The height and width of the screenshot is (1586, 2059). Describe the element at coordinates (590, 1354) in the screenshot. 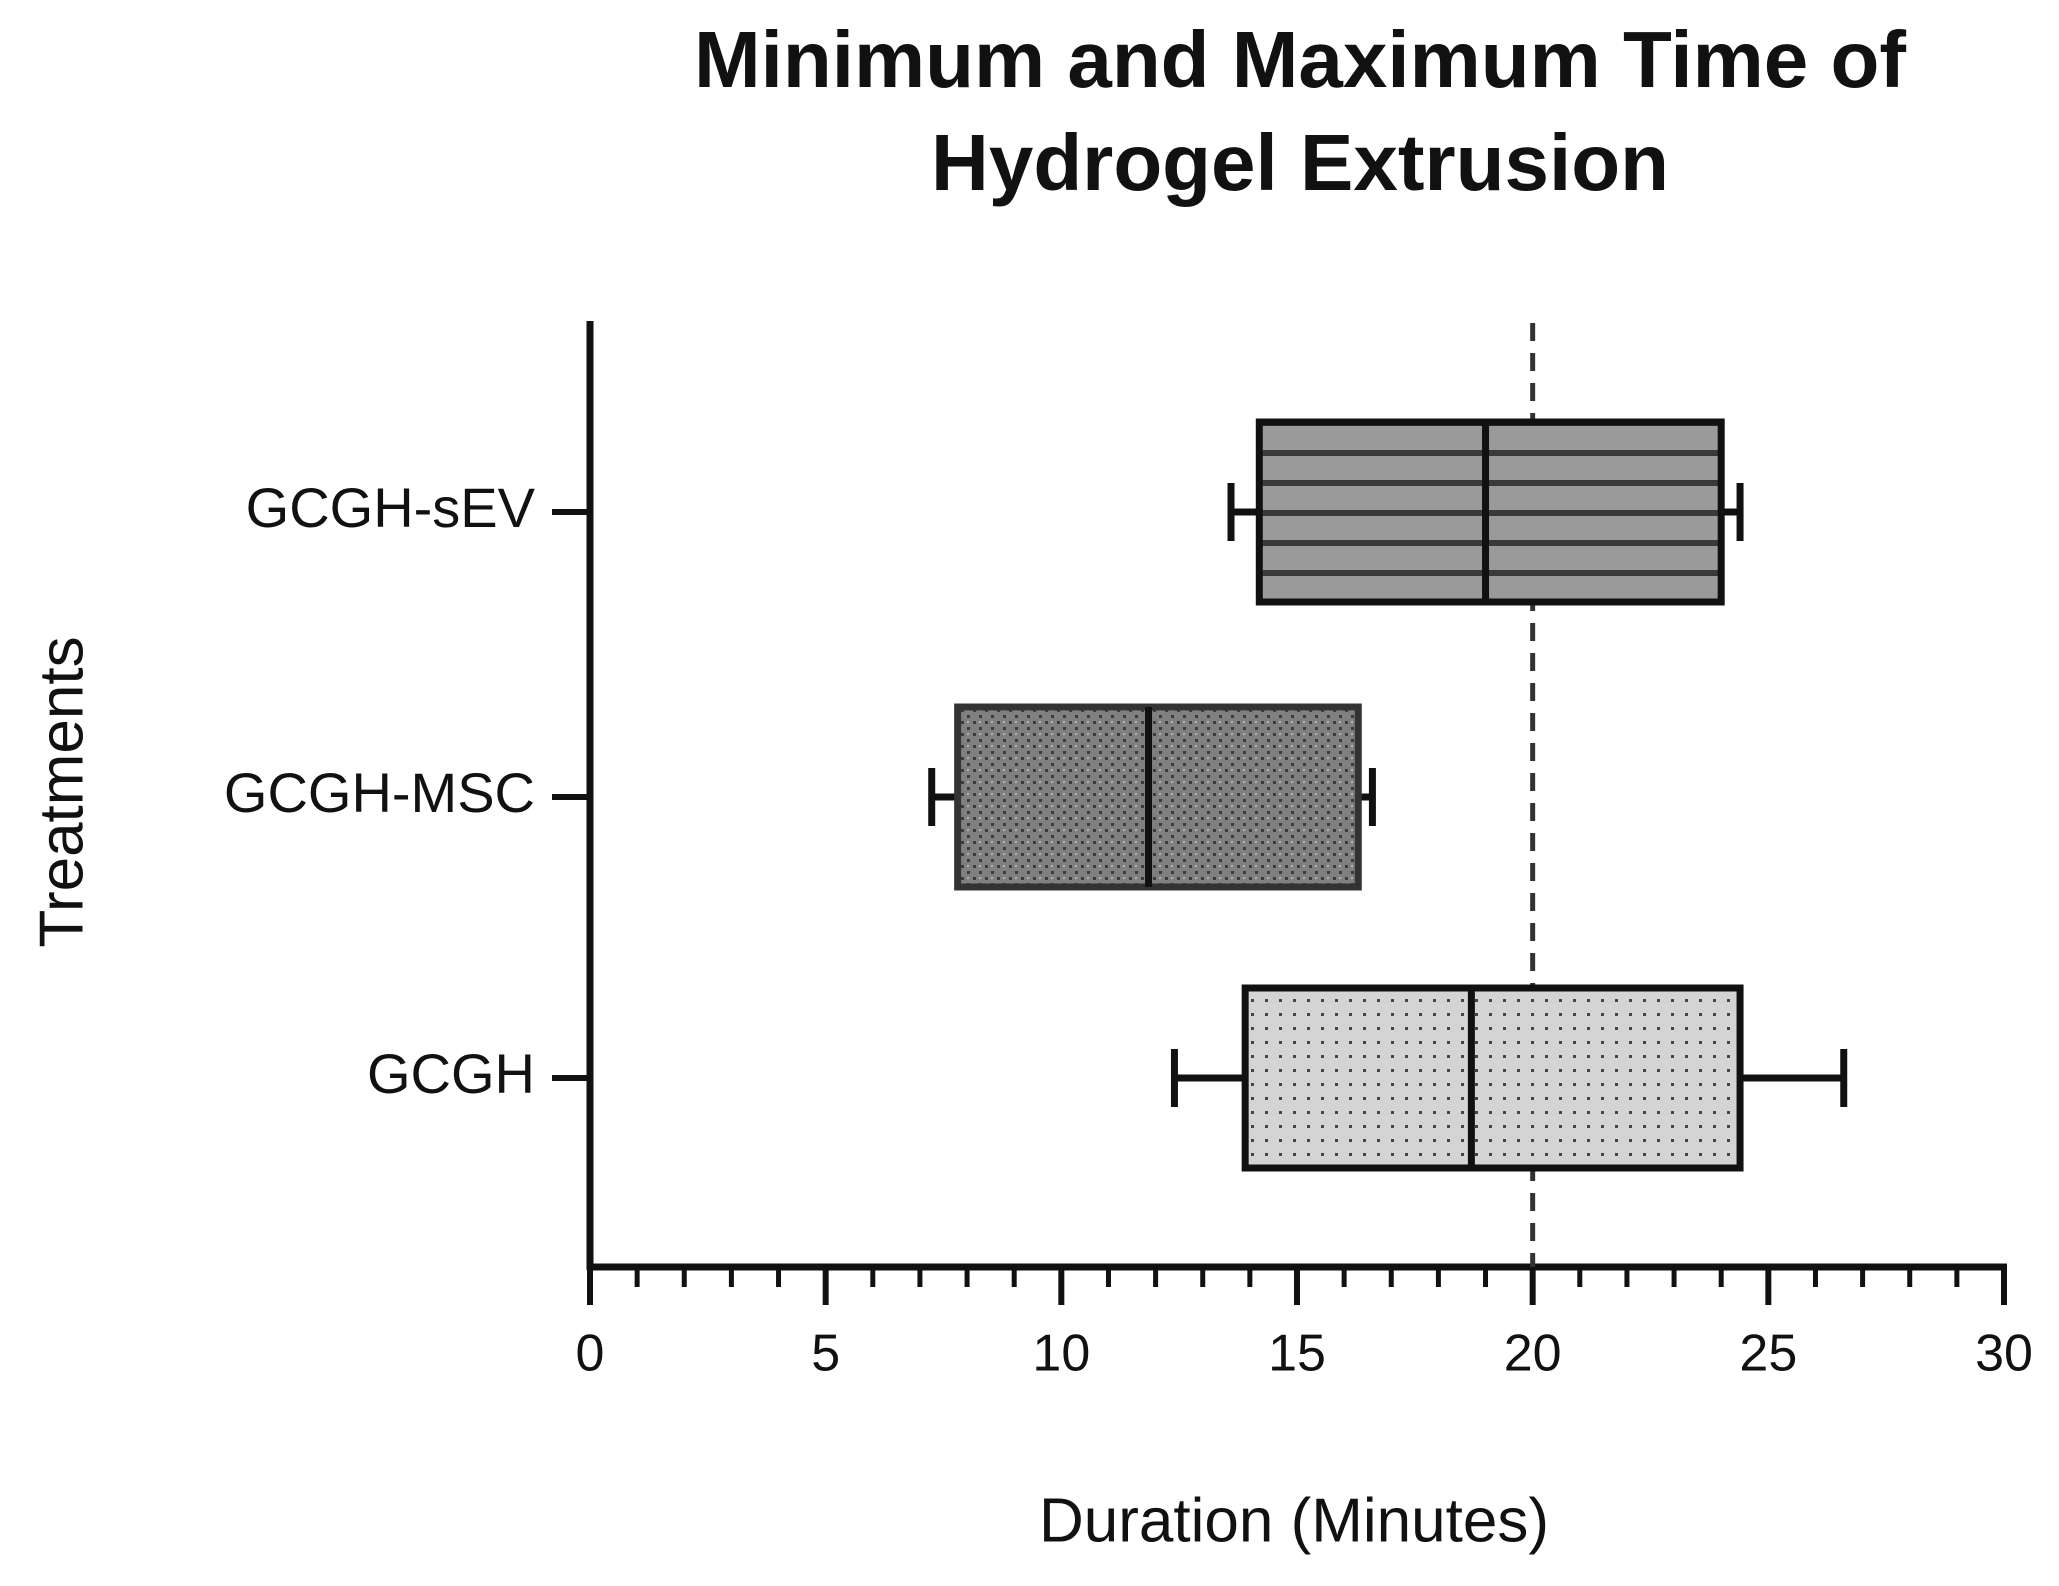

I see `x-tick-label: 0` at that location.